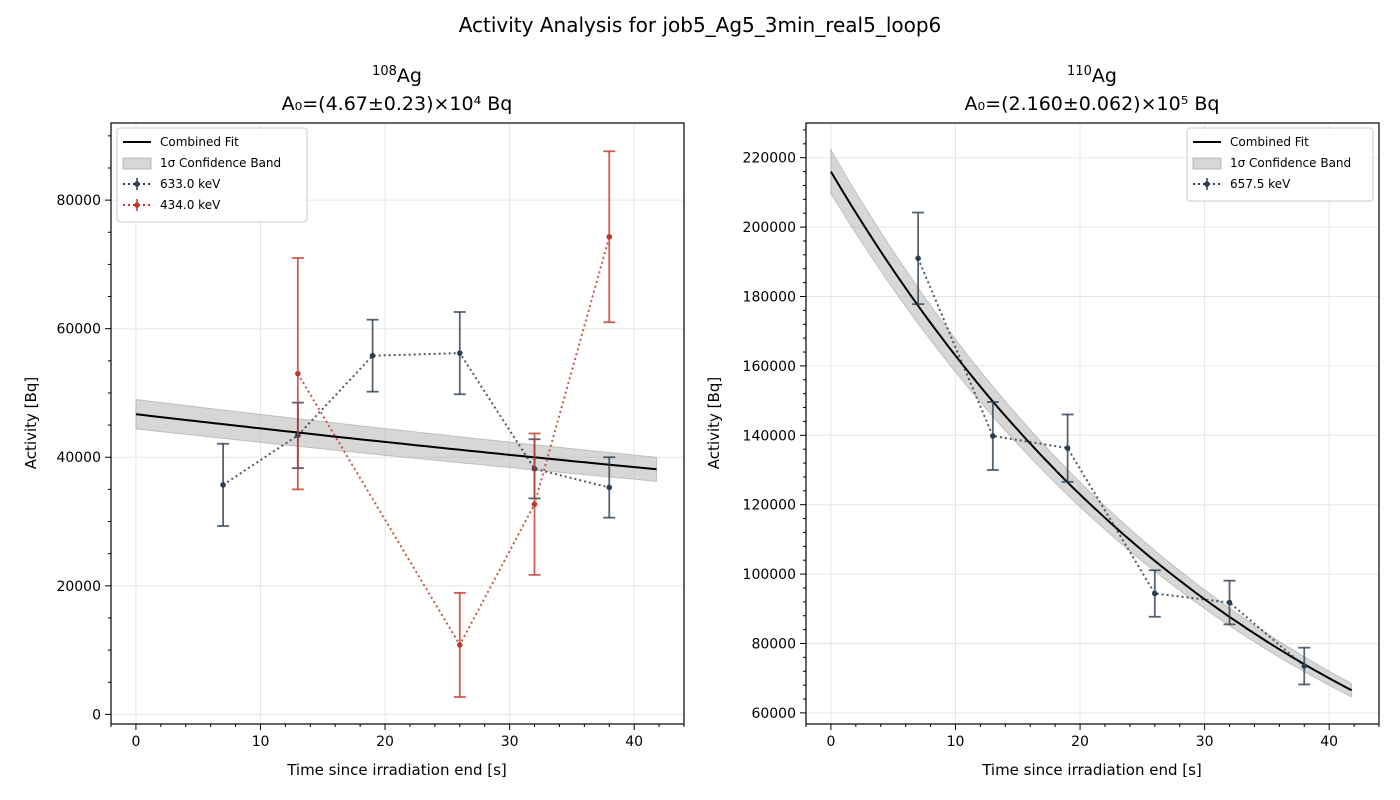  What do you see at coordinates (78, 587) in the screenshot?
I see `y-tick-label: 20000` at bounding box center [78, 587].